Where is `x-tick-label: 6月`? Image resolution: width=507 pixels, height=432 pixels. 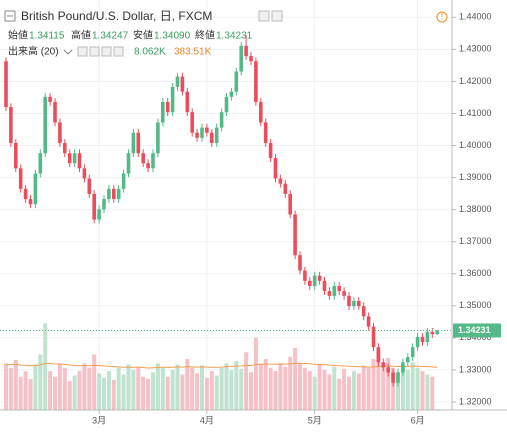 x-tick-label: 6月 is located at coordinates (418, 420).